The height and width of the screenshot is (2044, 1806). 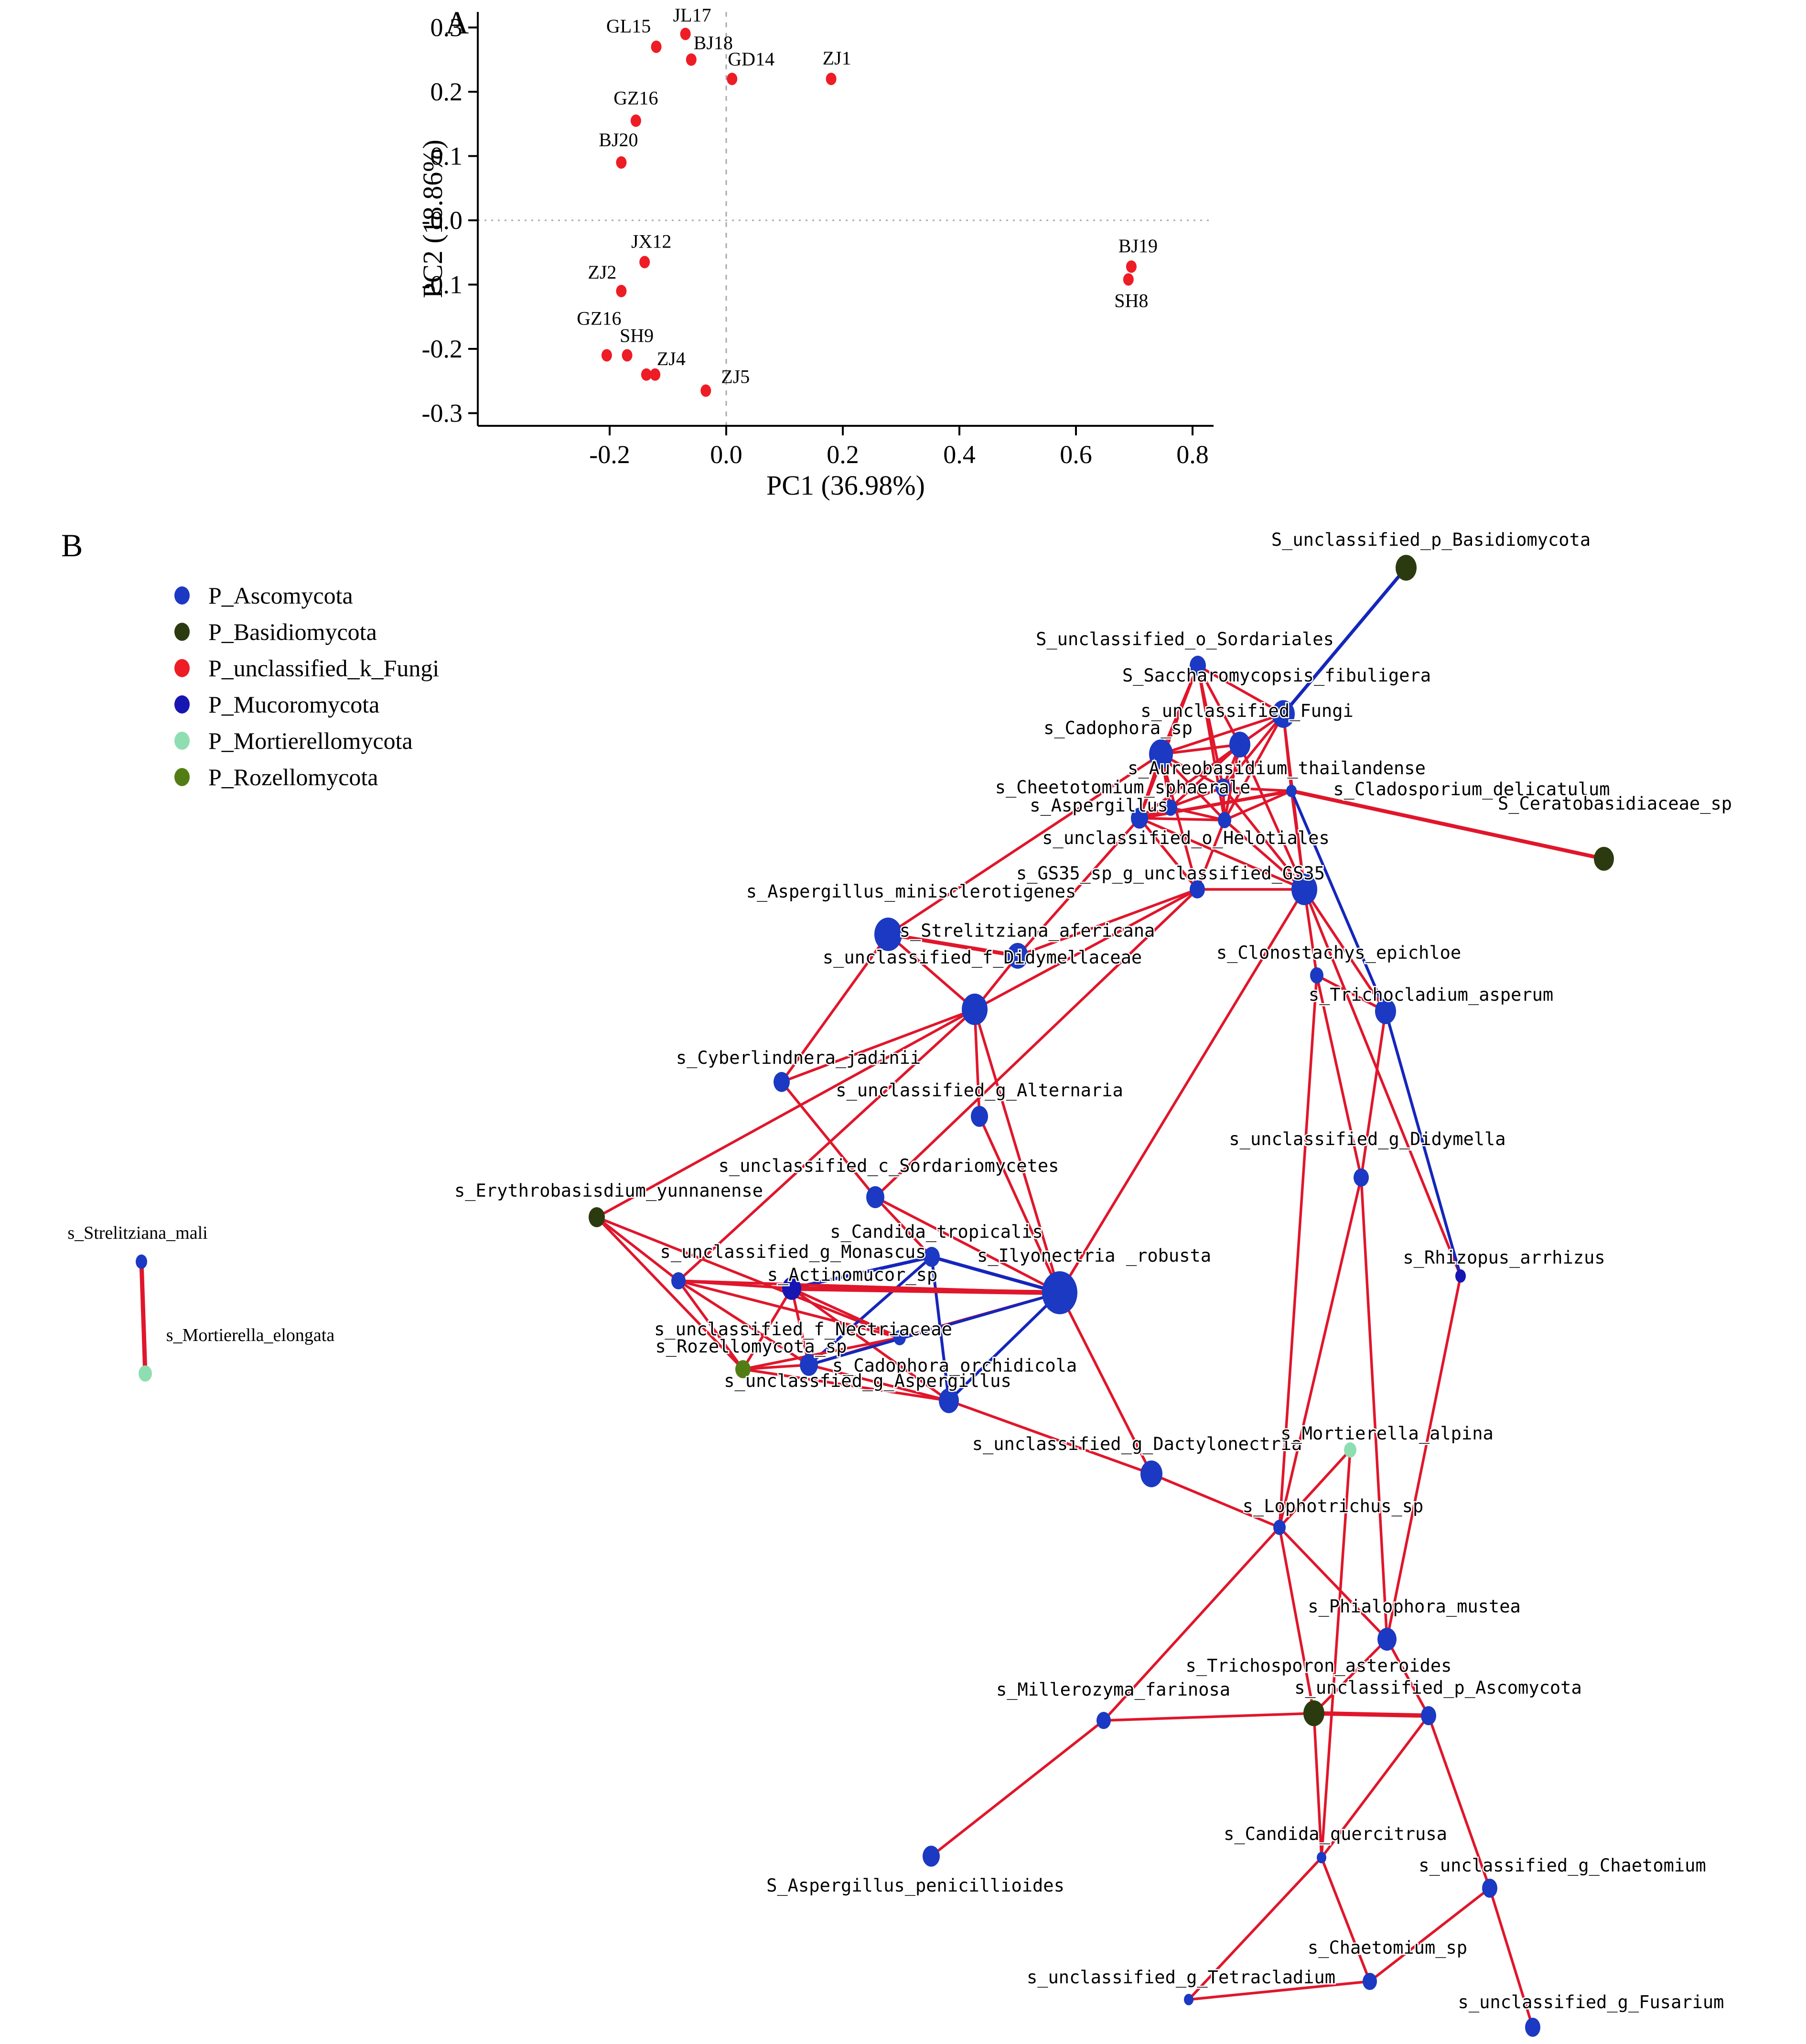 I want to click on network-node-dactylonectria, so click(x=1151, y=1473).